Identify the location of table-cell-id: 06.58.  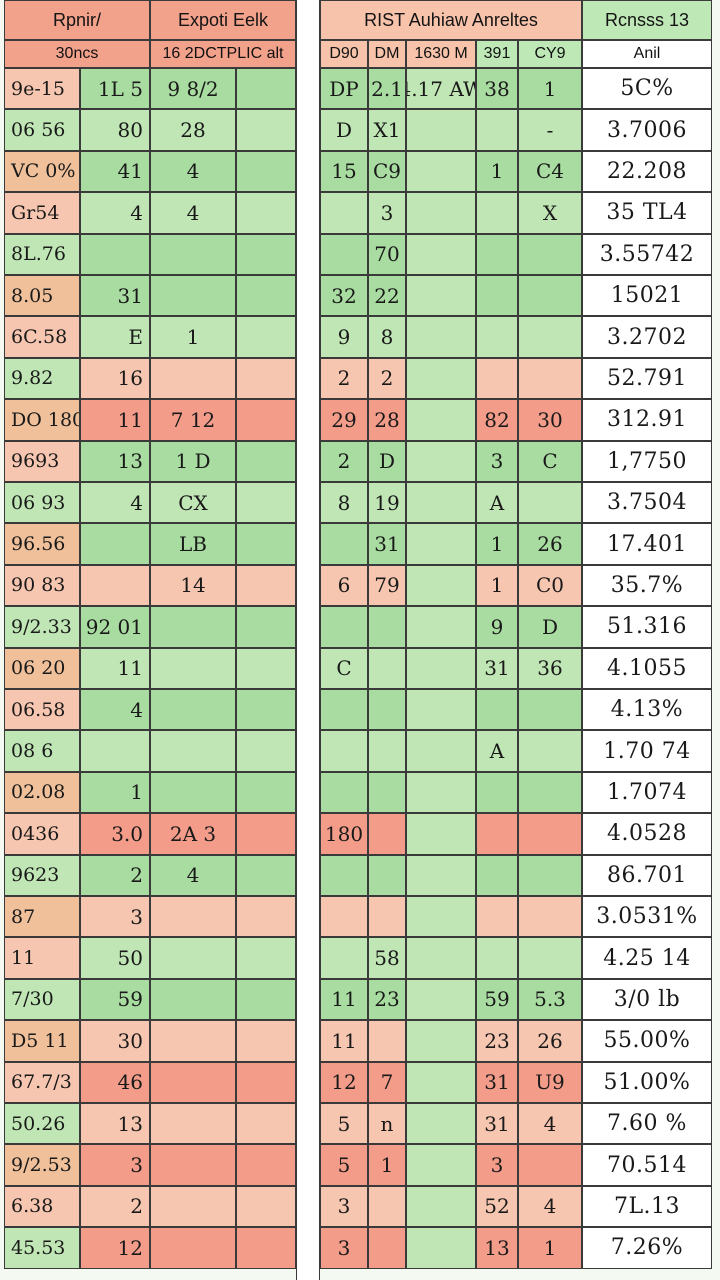
(42, 710).